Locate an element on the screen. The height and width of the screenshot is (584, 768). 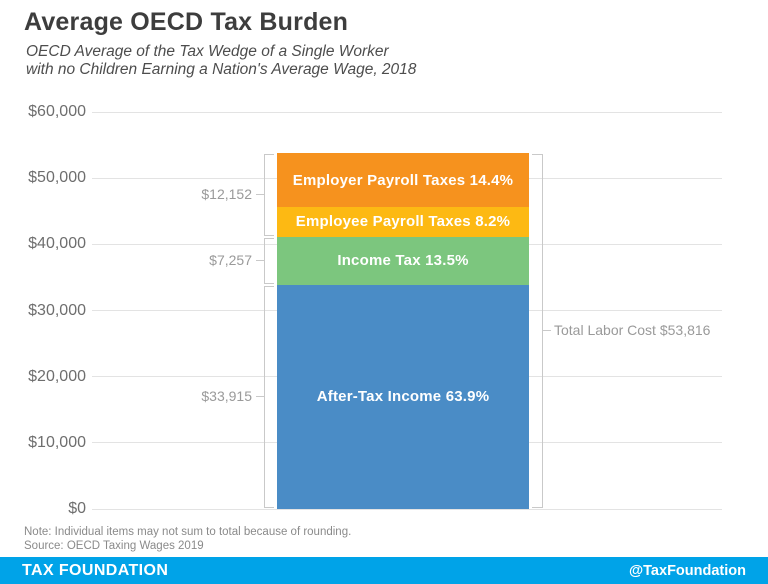
y-axis-tick-label: $20,000 is located at coordinates (57, 376).